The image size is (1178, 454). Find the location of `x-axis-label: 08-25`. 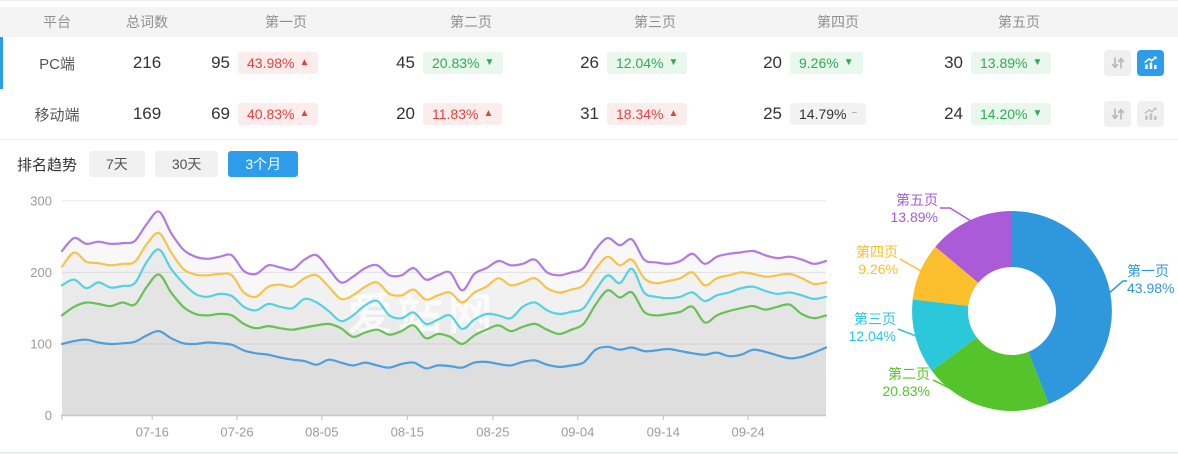

x-axis-label: 08-25 is located at coordinates (492, 432).